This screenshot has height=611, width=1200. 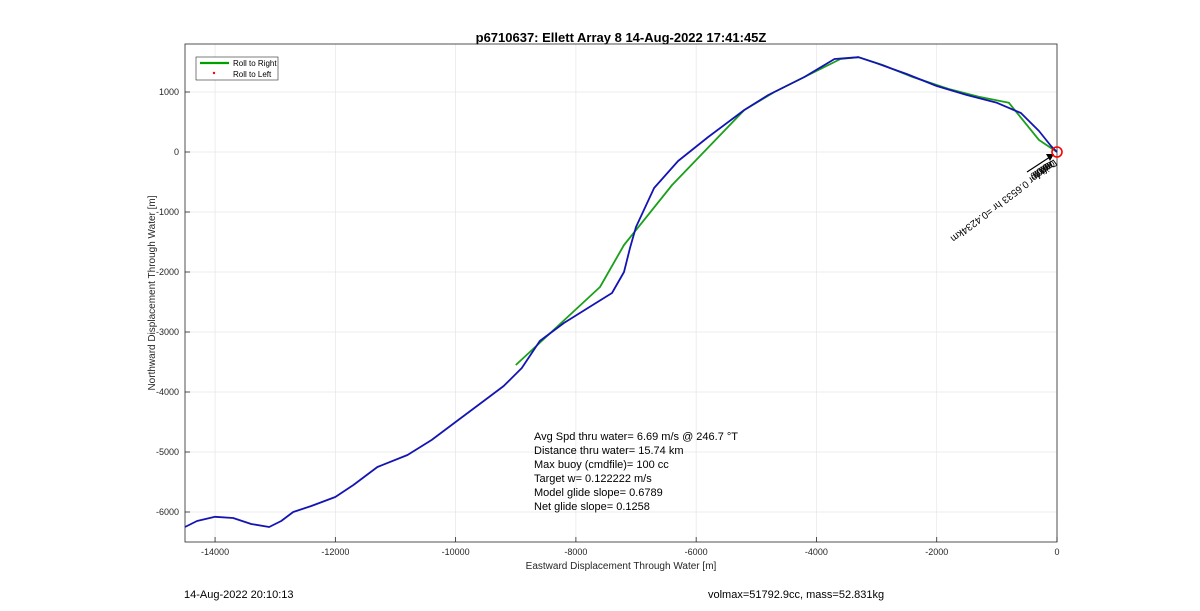 I want to click on y-tick-label: 1000, so click(x=169, y=92).